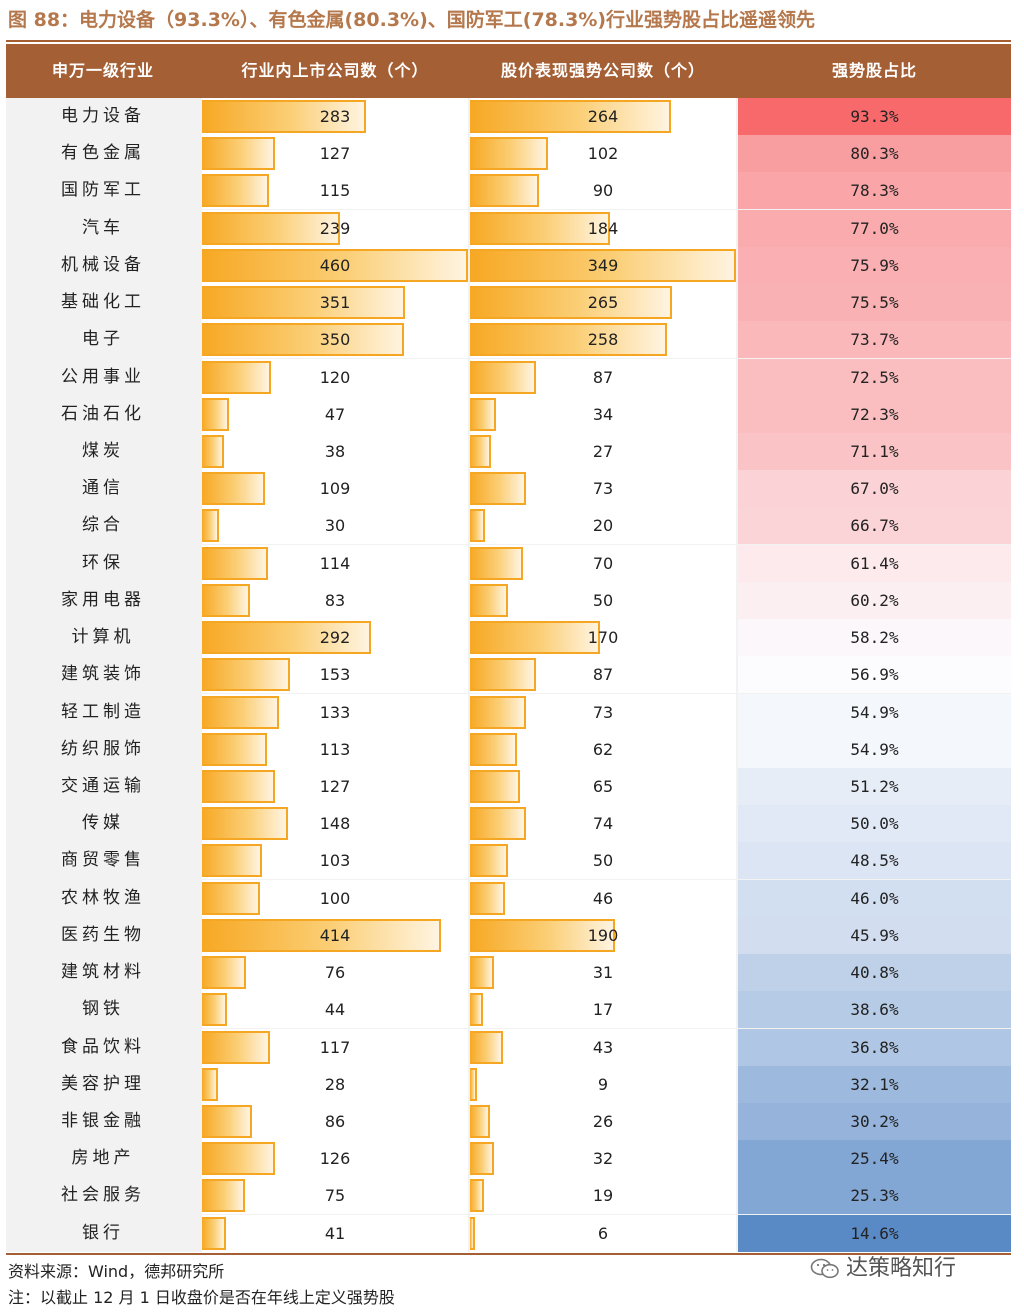 This screenshot has height=1314, width=1024. I want to click on industry-name: 电子, so click(103, 339).